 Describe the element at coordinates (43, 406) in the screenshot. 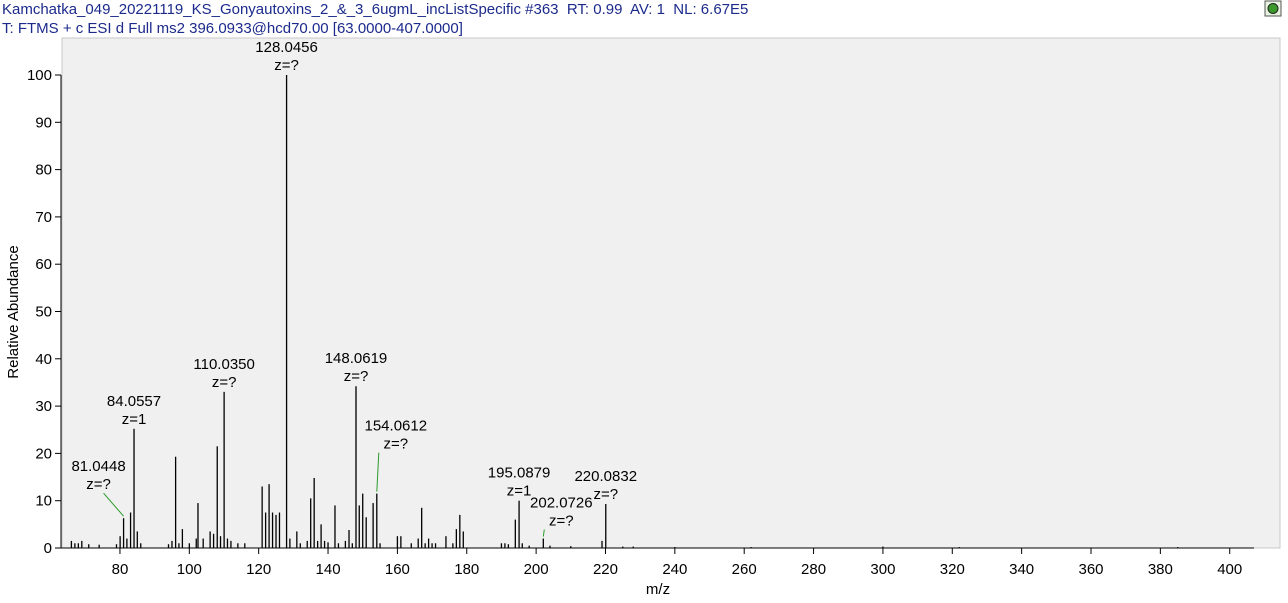

I see `y-tick-label: 30` at that location.